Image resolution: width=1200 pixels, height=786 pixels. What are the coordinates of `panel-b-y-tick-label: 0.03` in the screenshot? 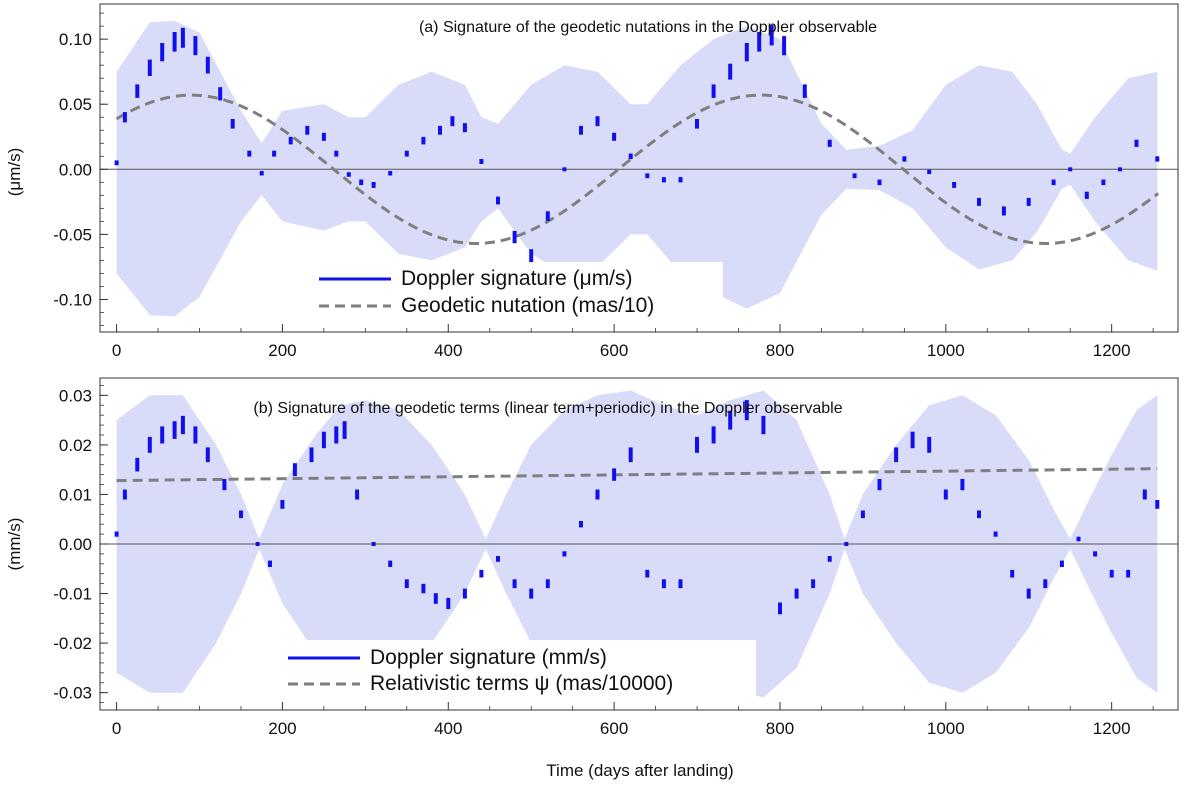 It's located at (75, 395).